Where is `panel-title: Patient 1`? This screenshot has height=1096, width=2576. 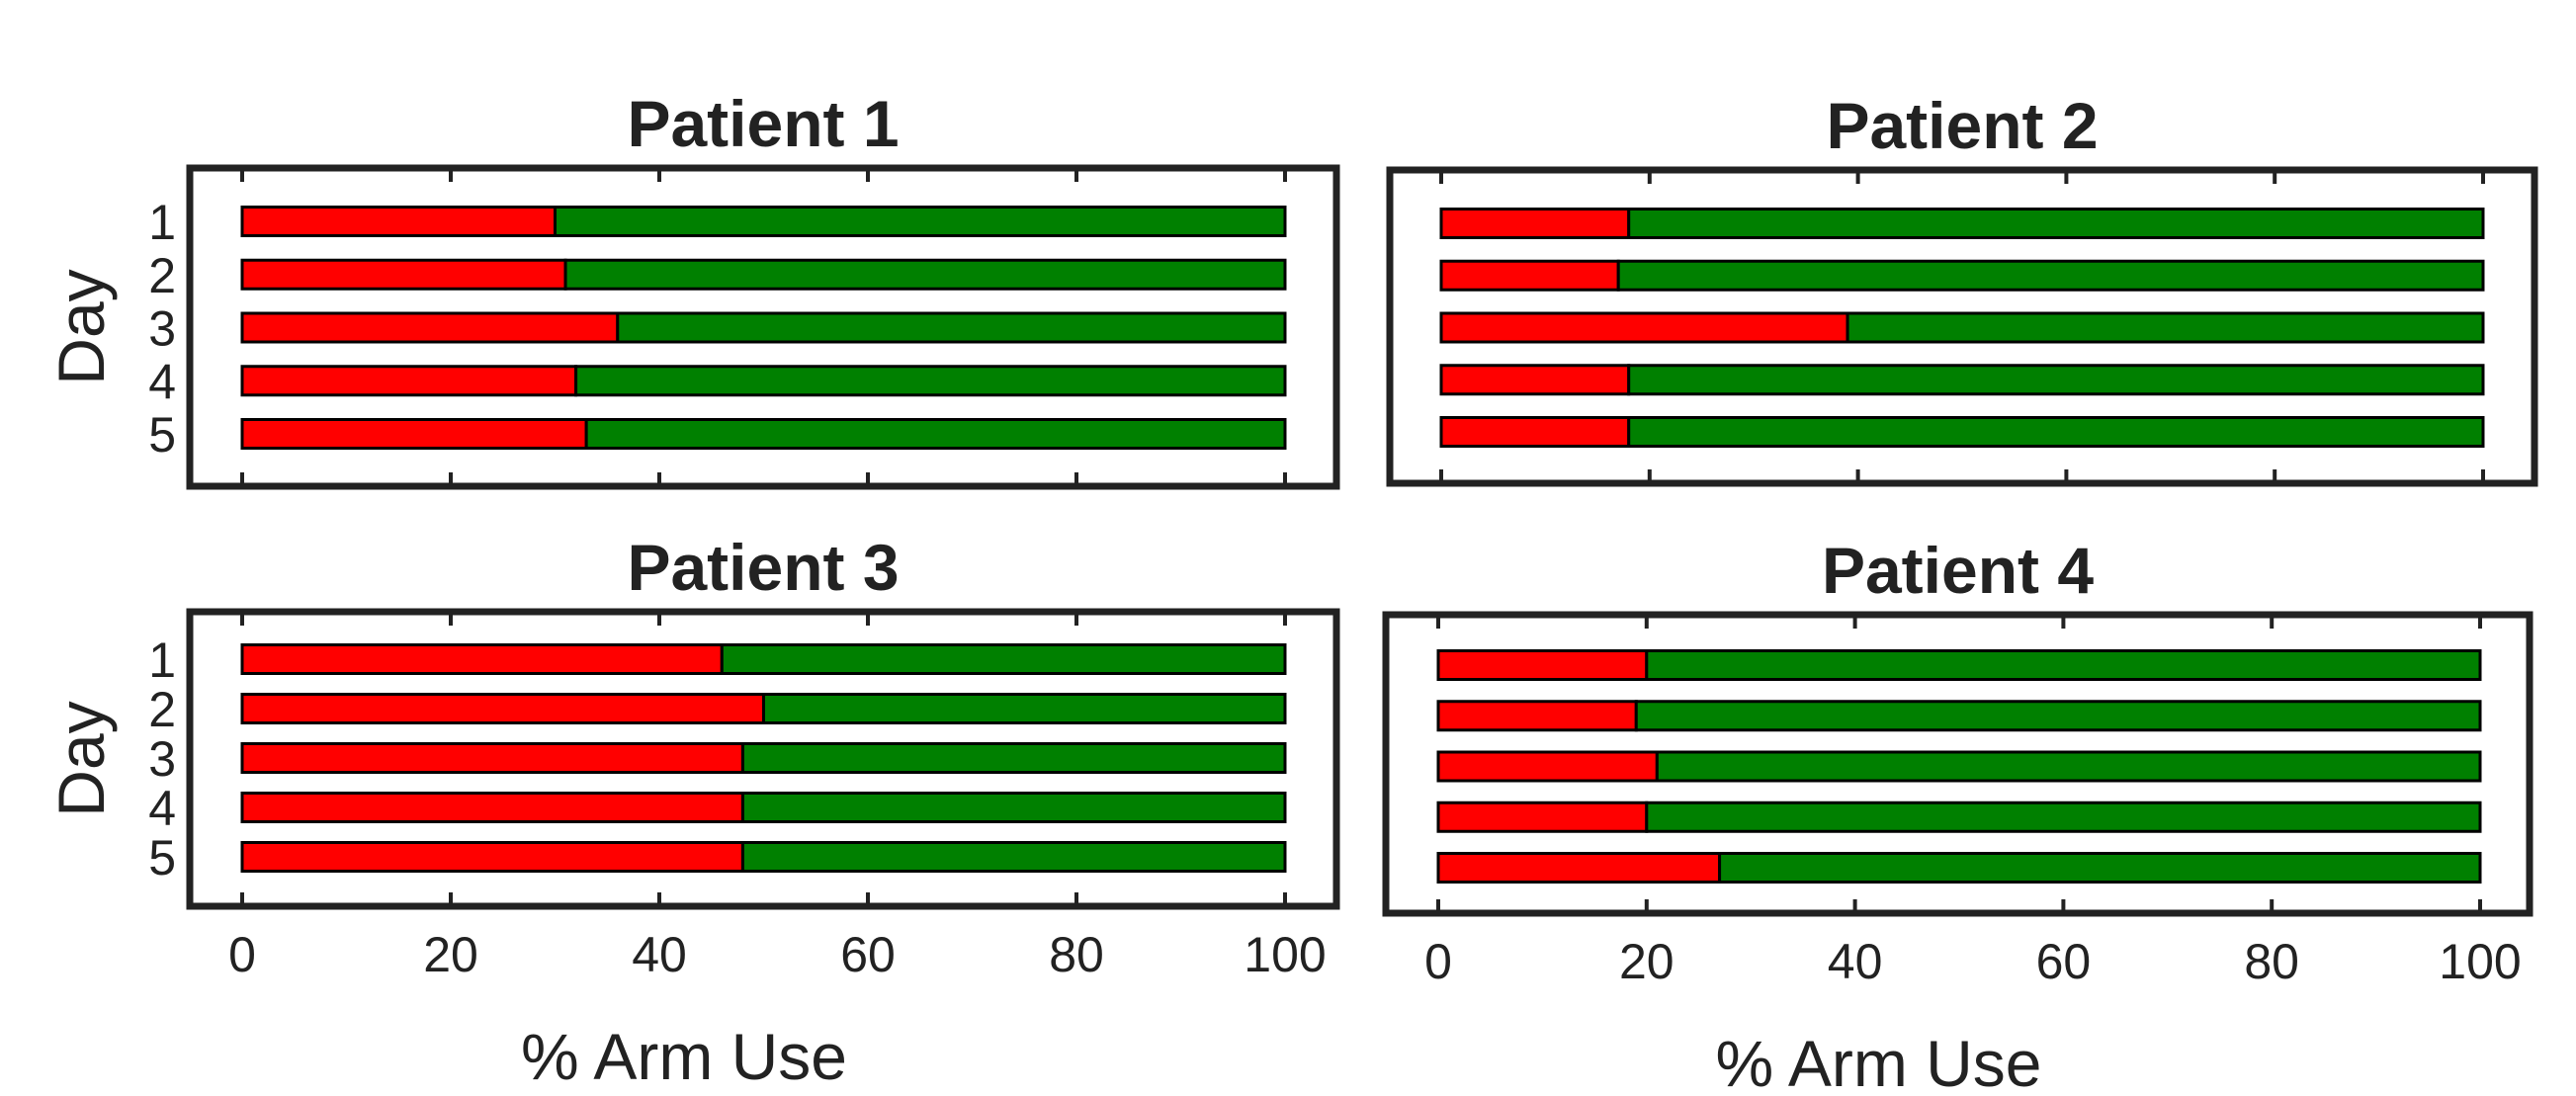
panel-title: Patient 1 is located at coordinates (763, 124).